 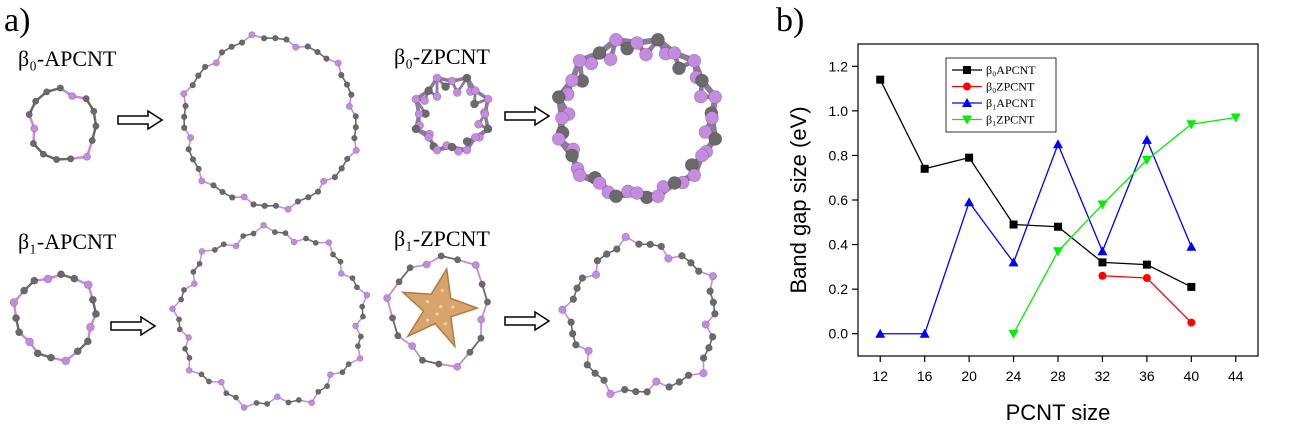 I want to click on b0-apcnt-small-ring, so click(x=62, y=124).